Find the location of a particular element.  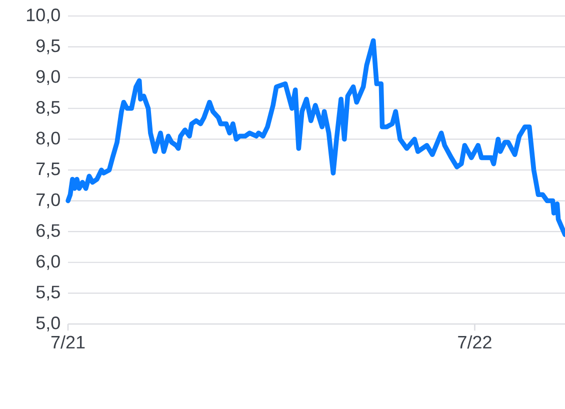

y-tick-label: 8,5 is located at coordinates (48, 108).